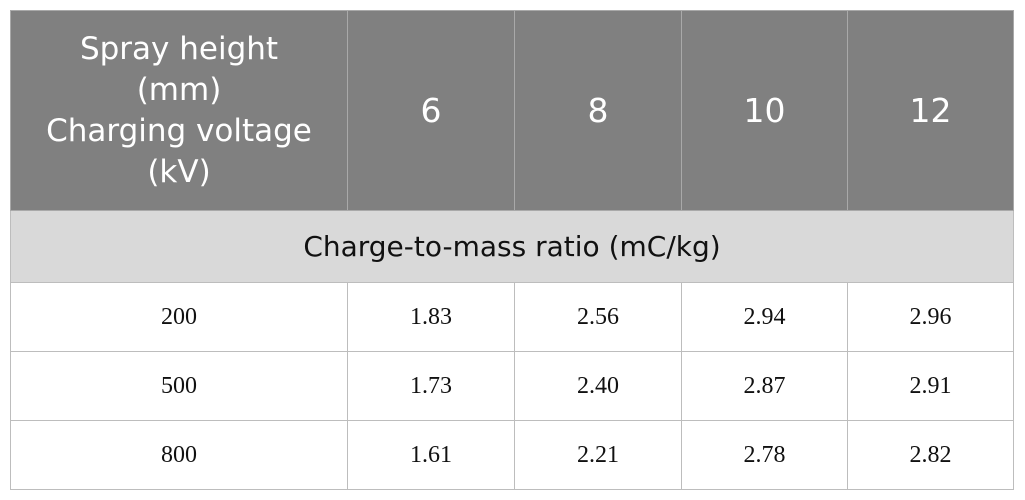 This screenshot has height=500, width=1025. I want to click on data-cell: 2.91, so click(930, 386).